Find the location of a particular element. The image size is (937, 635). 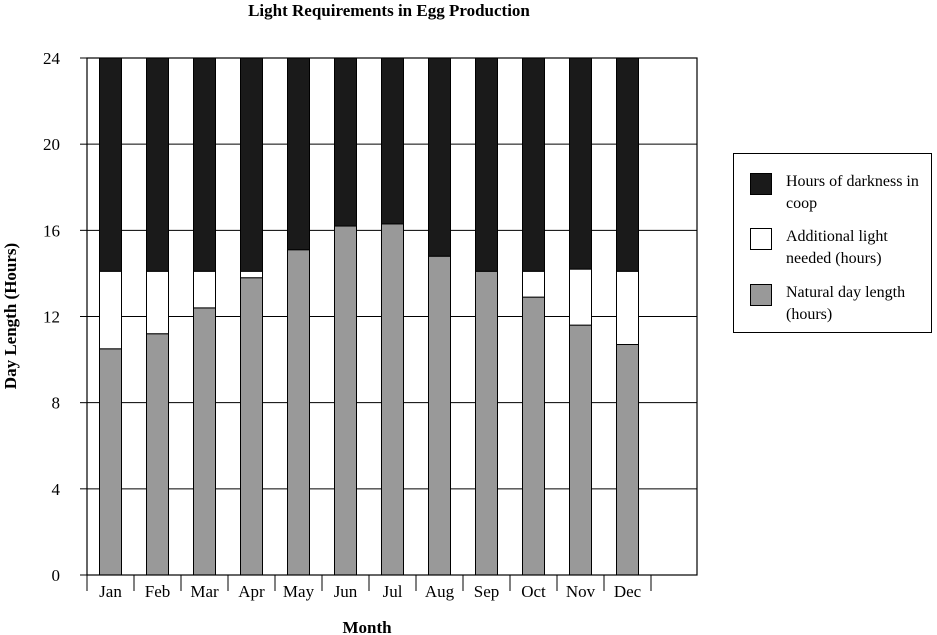

bar-darkness-segment-jul is located at coordinates (392, 141).